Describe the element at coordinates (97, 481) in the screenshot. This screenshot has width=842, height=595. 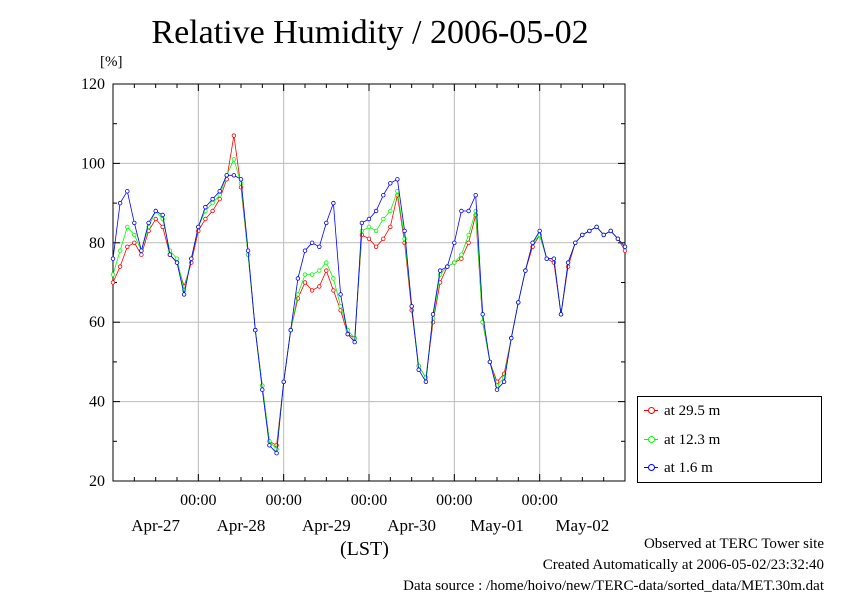
I see `y-tick-label: 20` at that location.